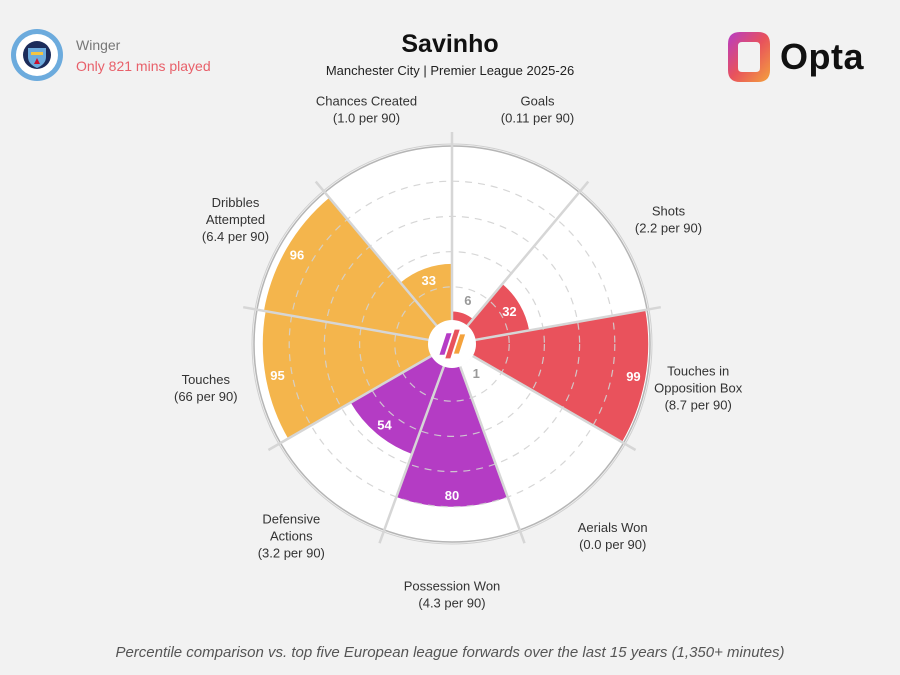 The image size is (900, 675). What do you see at coordinates (450, 70) in the screenshot?
I see `subtitle: Manchester City | Premier League 2025-26` at bounding box center [450, 70].